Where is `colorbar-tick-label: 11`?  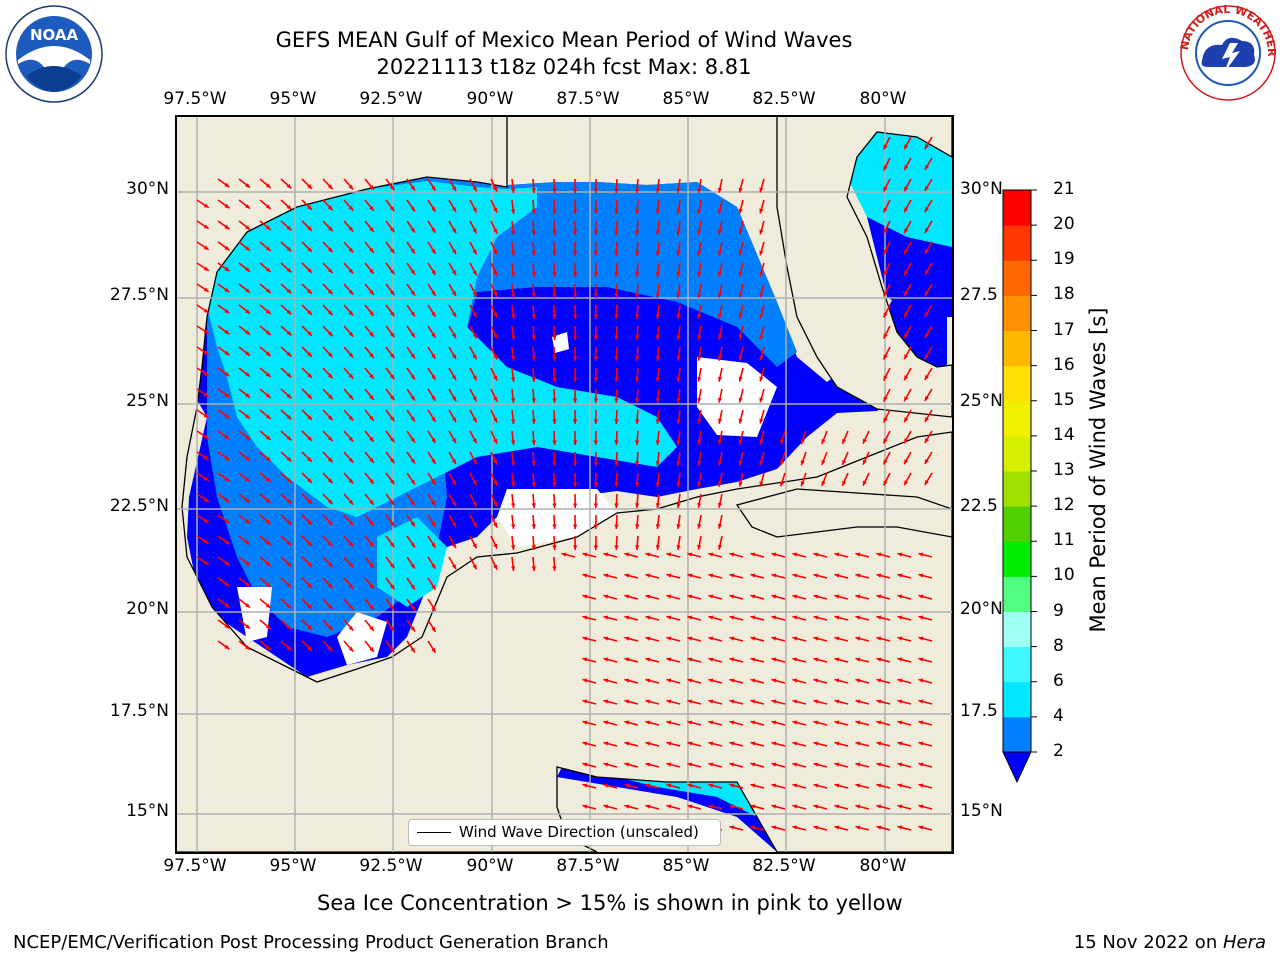
colorbar-tick-label: 11 is located at coordinates (1064, 540).